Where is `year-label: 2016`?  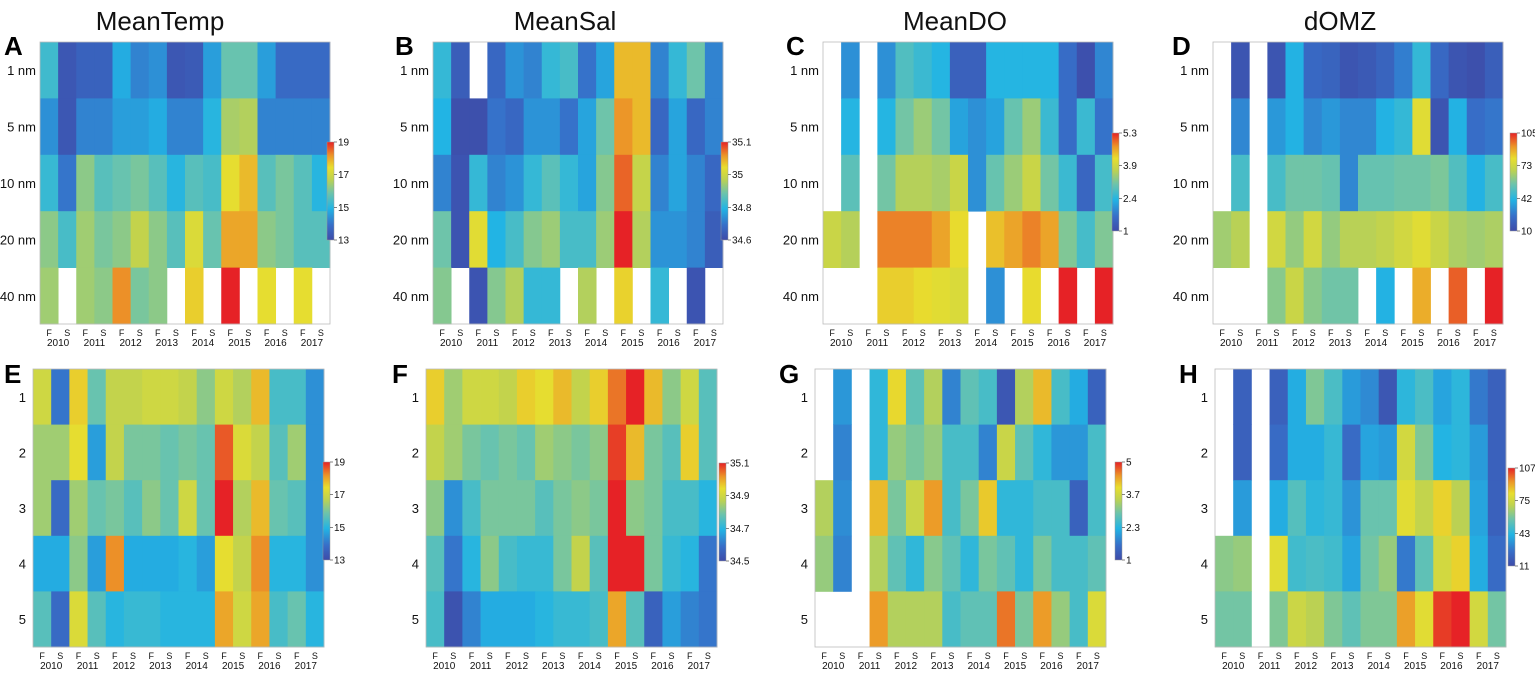 year-label: 2016 is located at coordinates (1058, 343).